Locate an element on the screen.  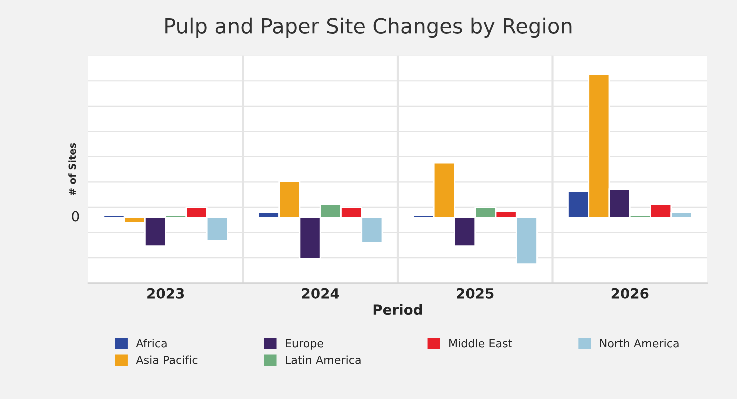
x-tick-label: 2025 is located at coordinates (475, 293).